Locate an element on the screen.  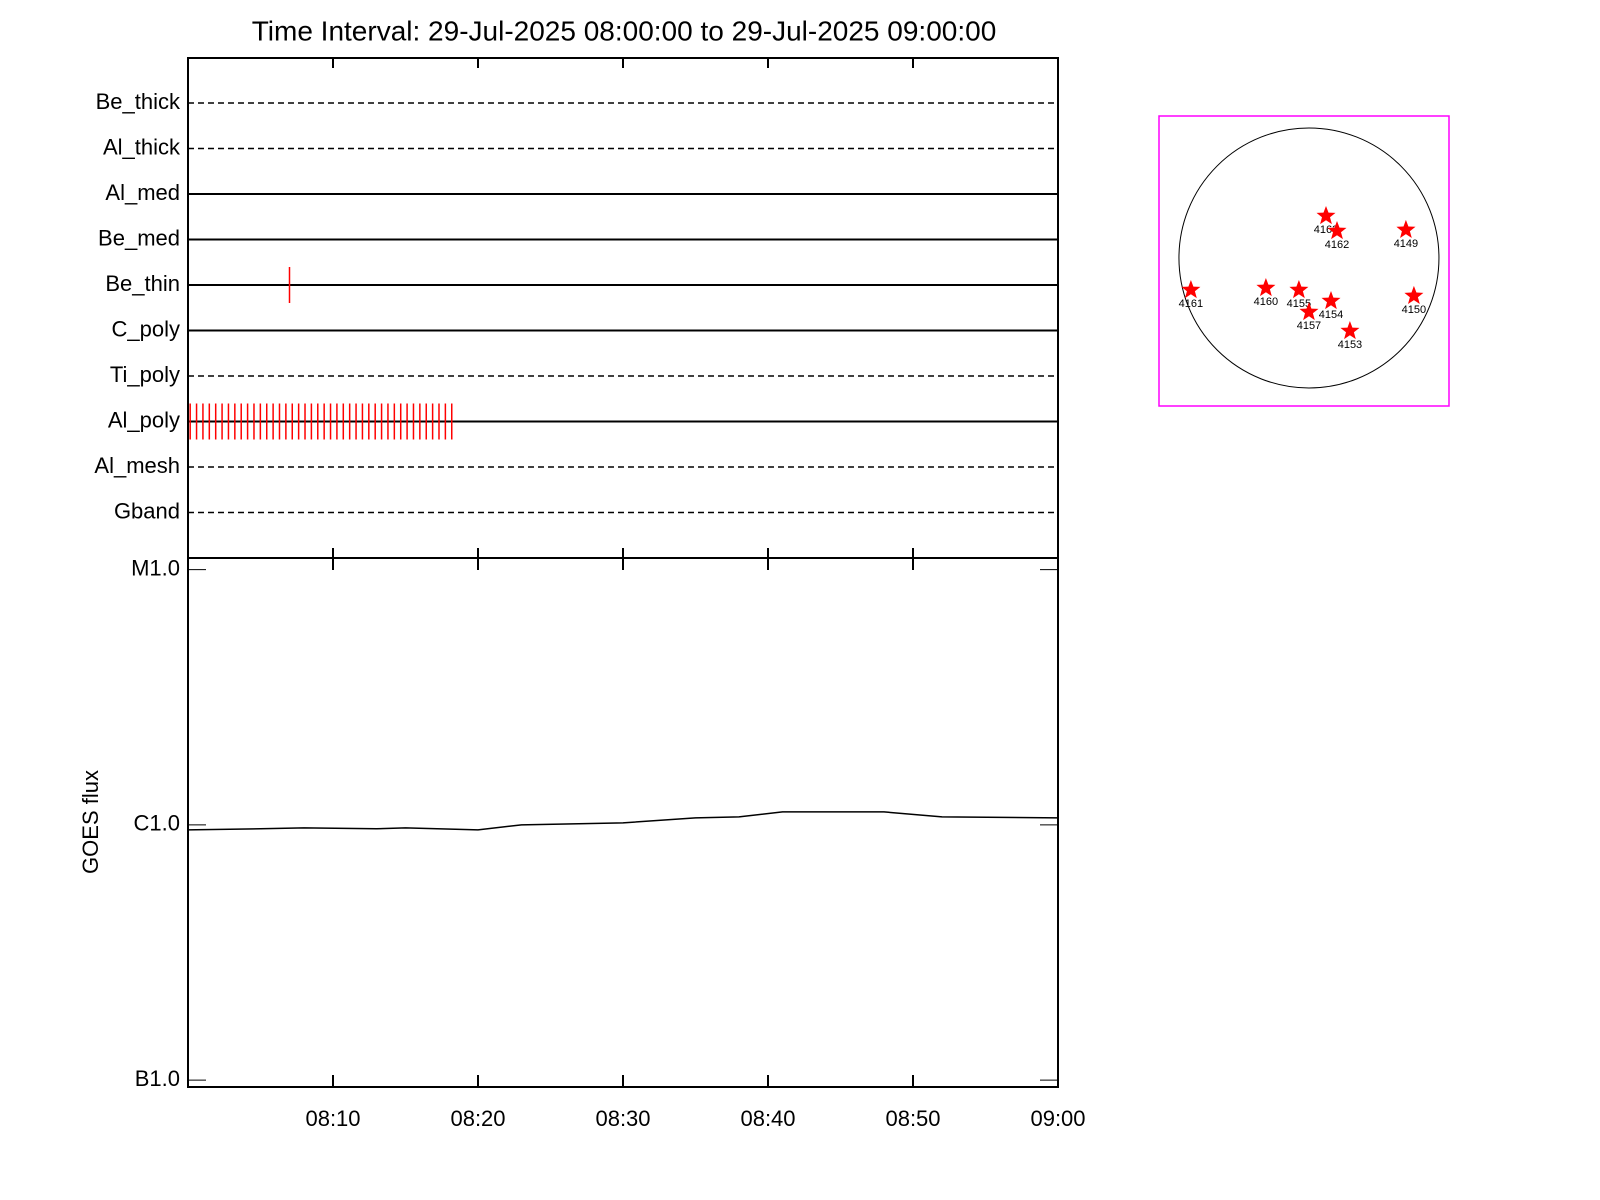
region-label: 4162 is located at coordinates (1337, 245).